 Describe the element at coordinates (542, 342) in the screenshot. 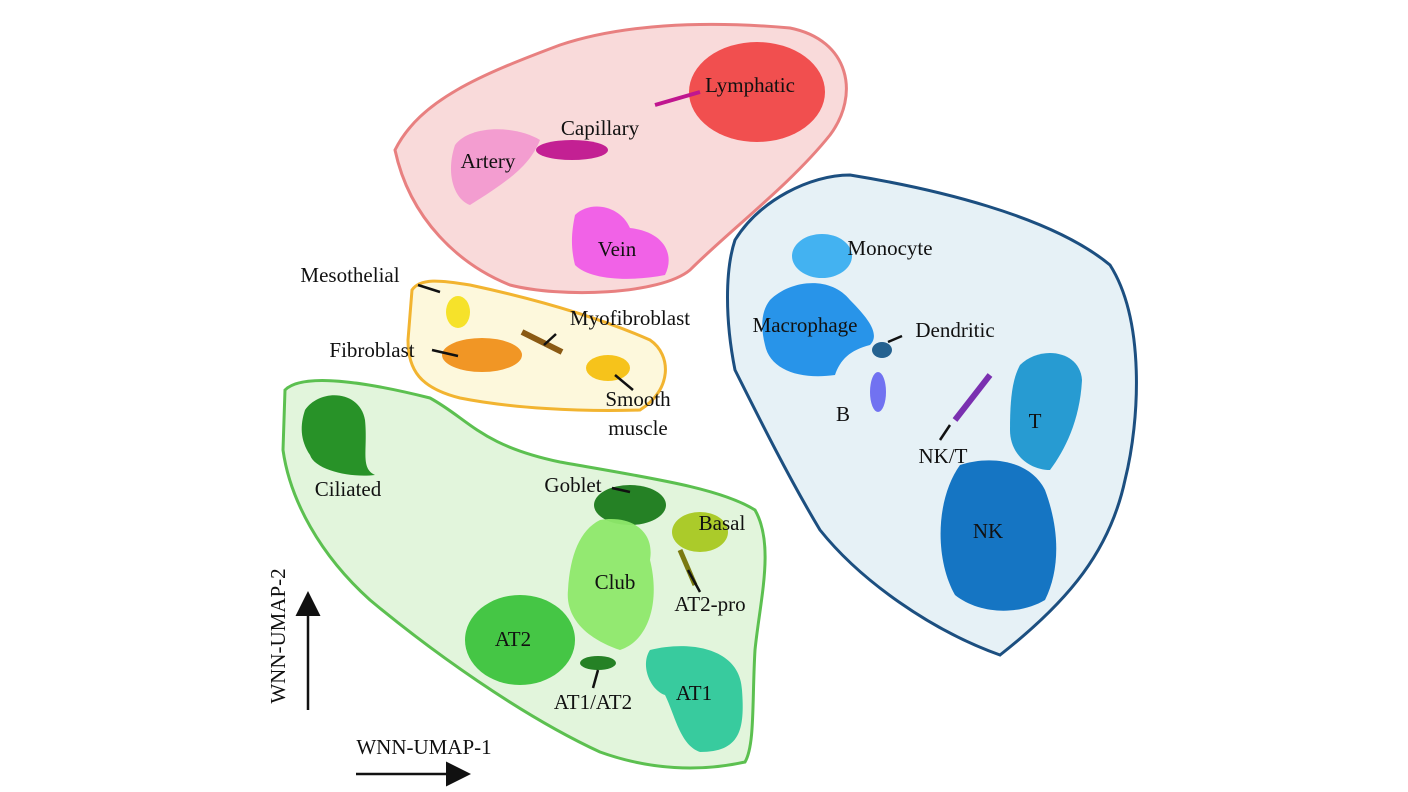

I see `myofibroblast-cluster` at that location.